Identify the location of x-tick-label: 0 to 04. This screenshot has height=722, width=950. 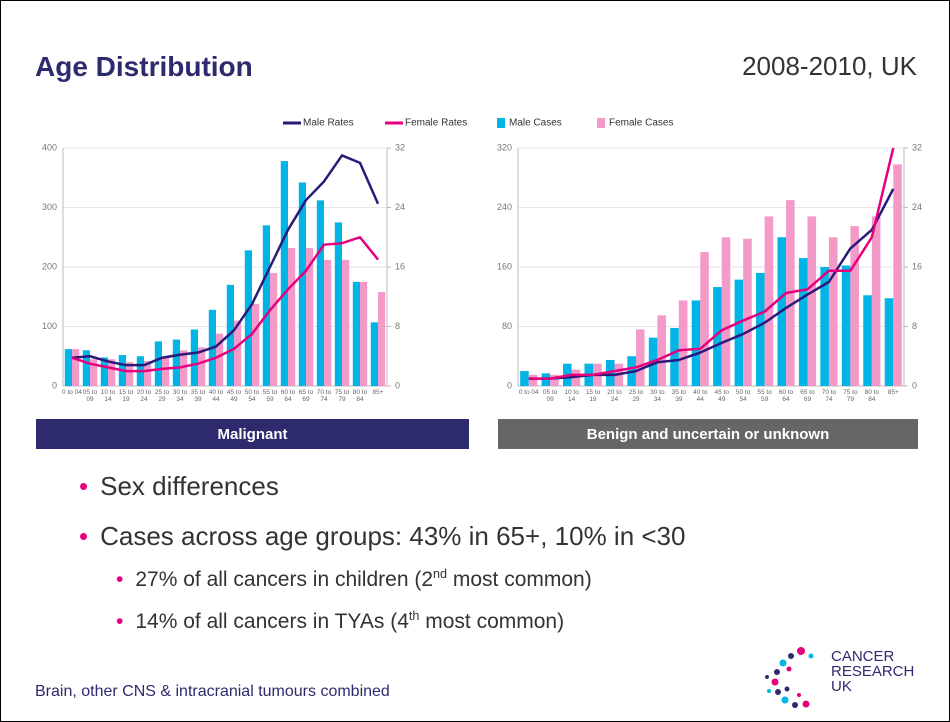
(528, 392).